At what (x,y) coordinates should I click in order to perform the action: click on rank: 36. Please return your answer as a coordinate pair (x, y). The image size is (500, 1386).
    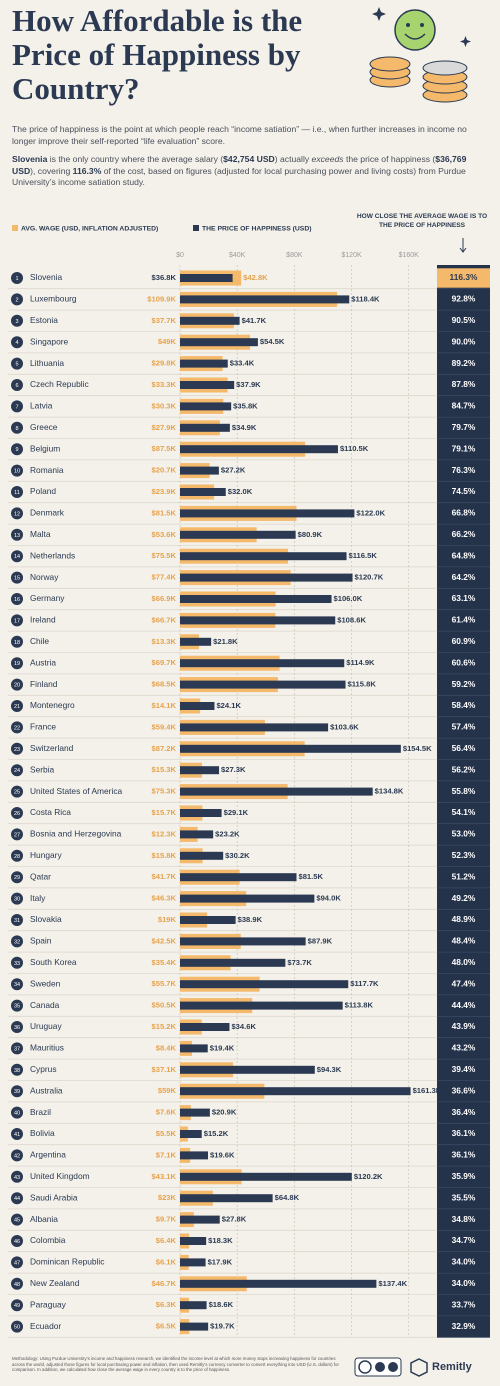
    Looking at the image, I should click on (17, 1028).